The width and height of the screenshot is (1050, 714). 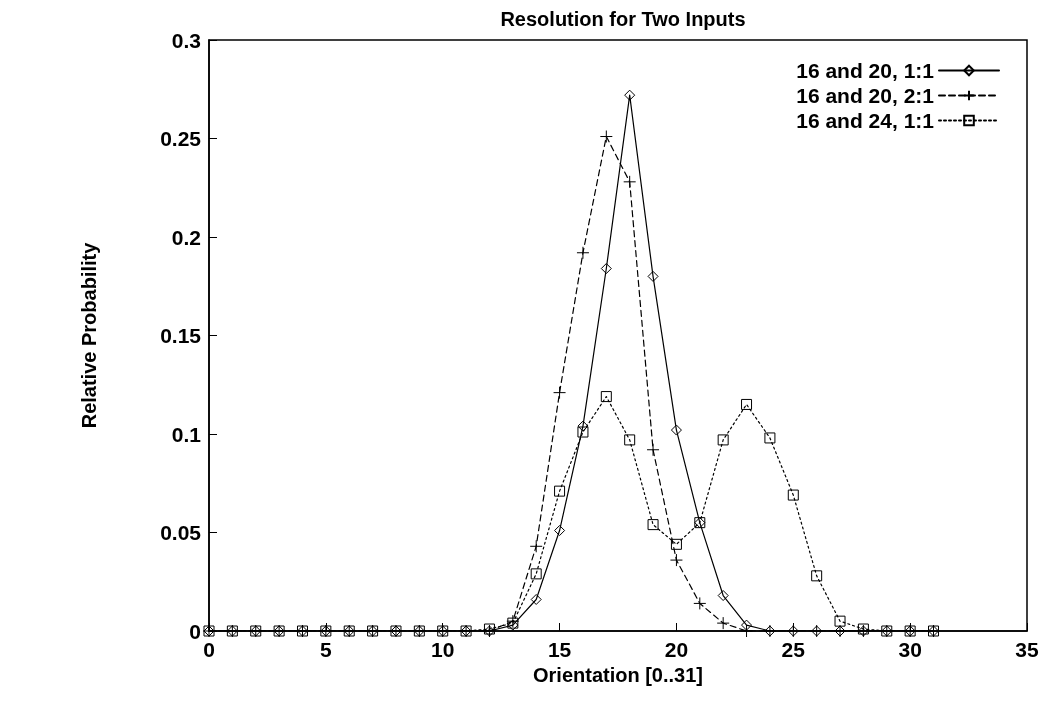 I want to click on y-tick-label: 0.1, so click(x=186, y=434).